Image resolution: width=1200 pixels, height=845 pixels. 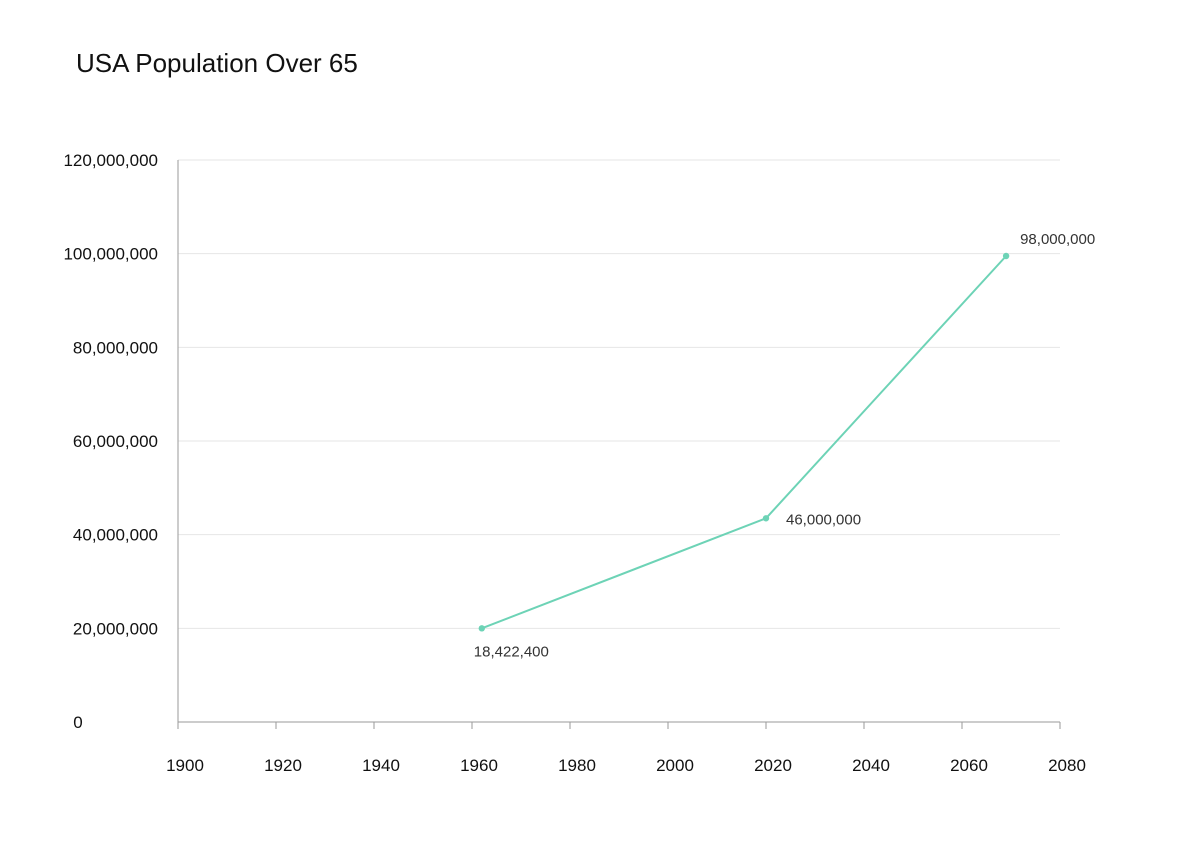 I want to click on y-tick-label: 20,000,000, so click(x=115, y=628).